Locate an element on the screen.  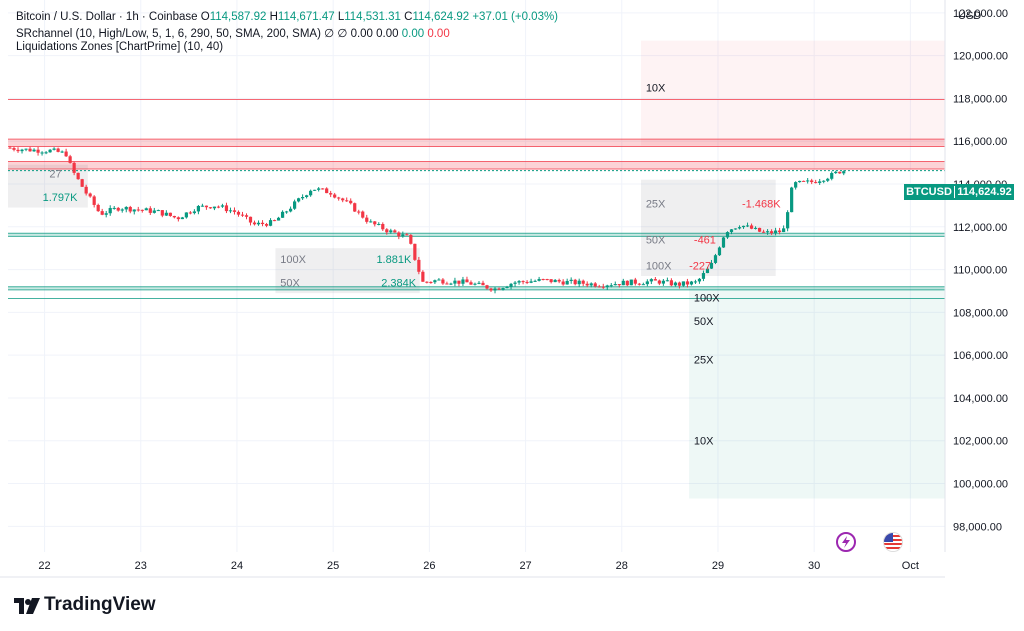
y-tick-label: 104,000.00 is located at coordinates (980, 399).